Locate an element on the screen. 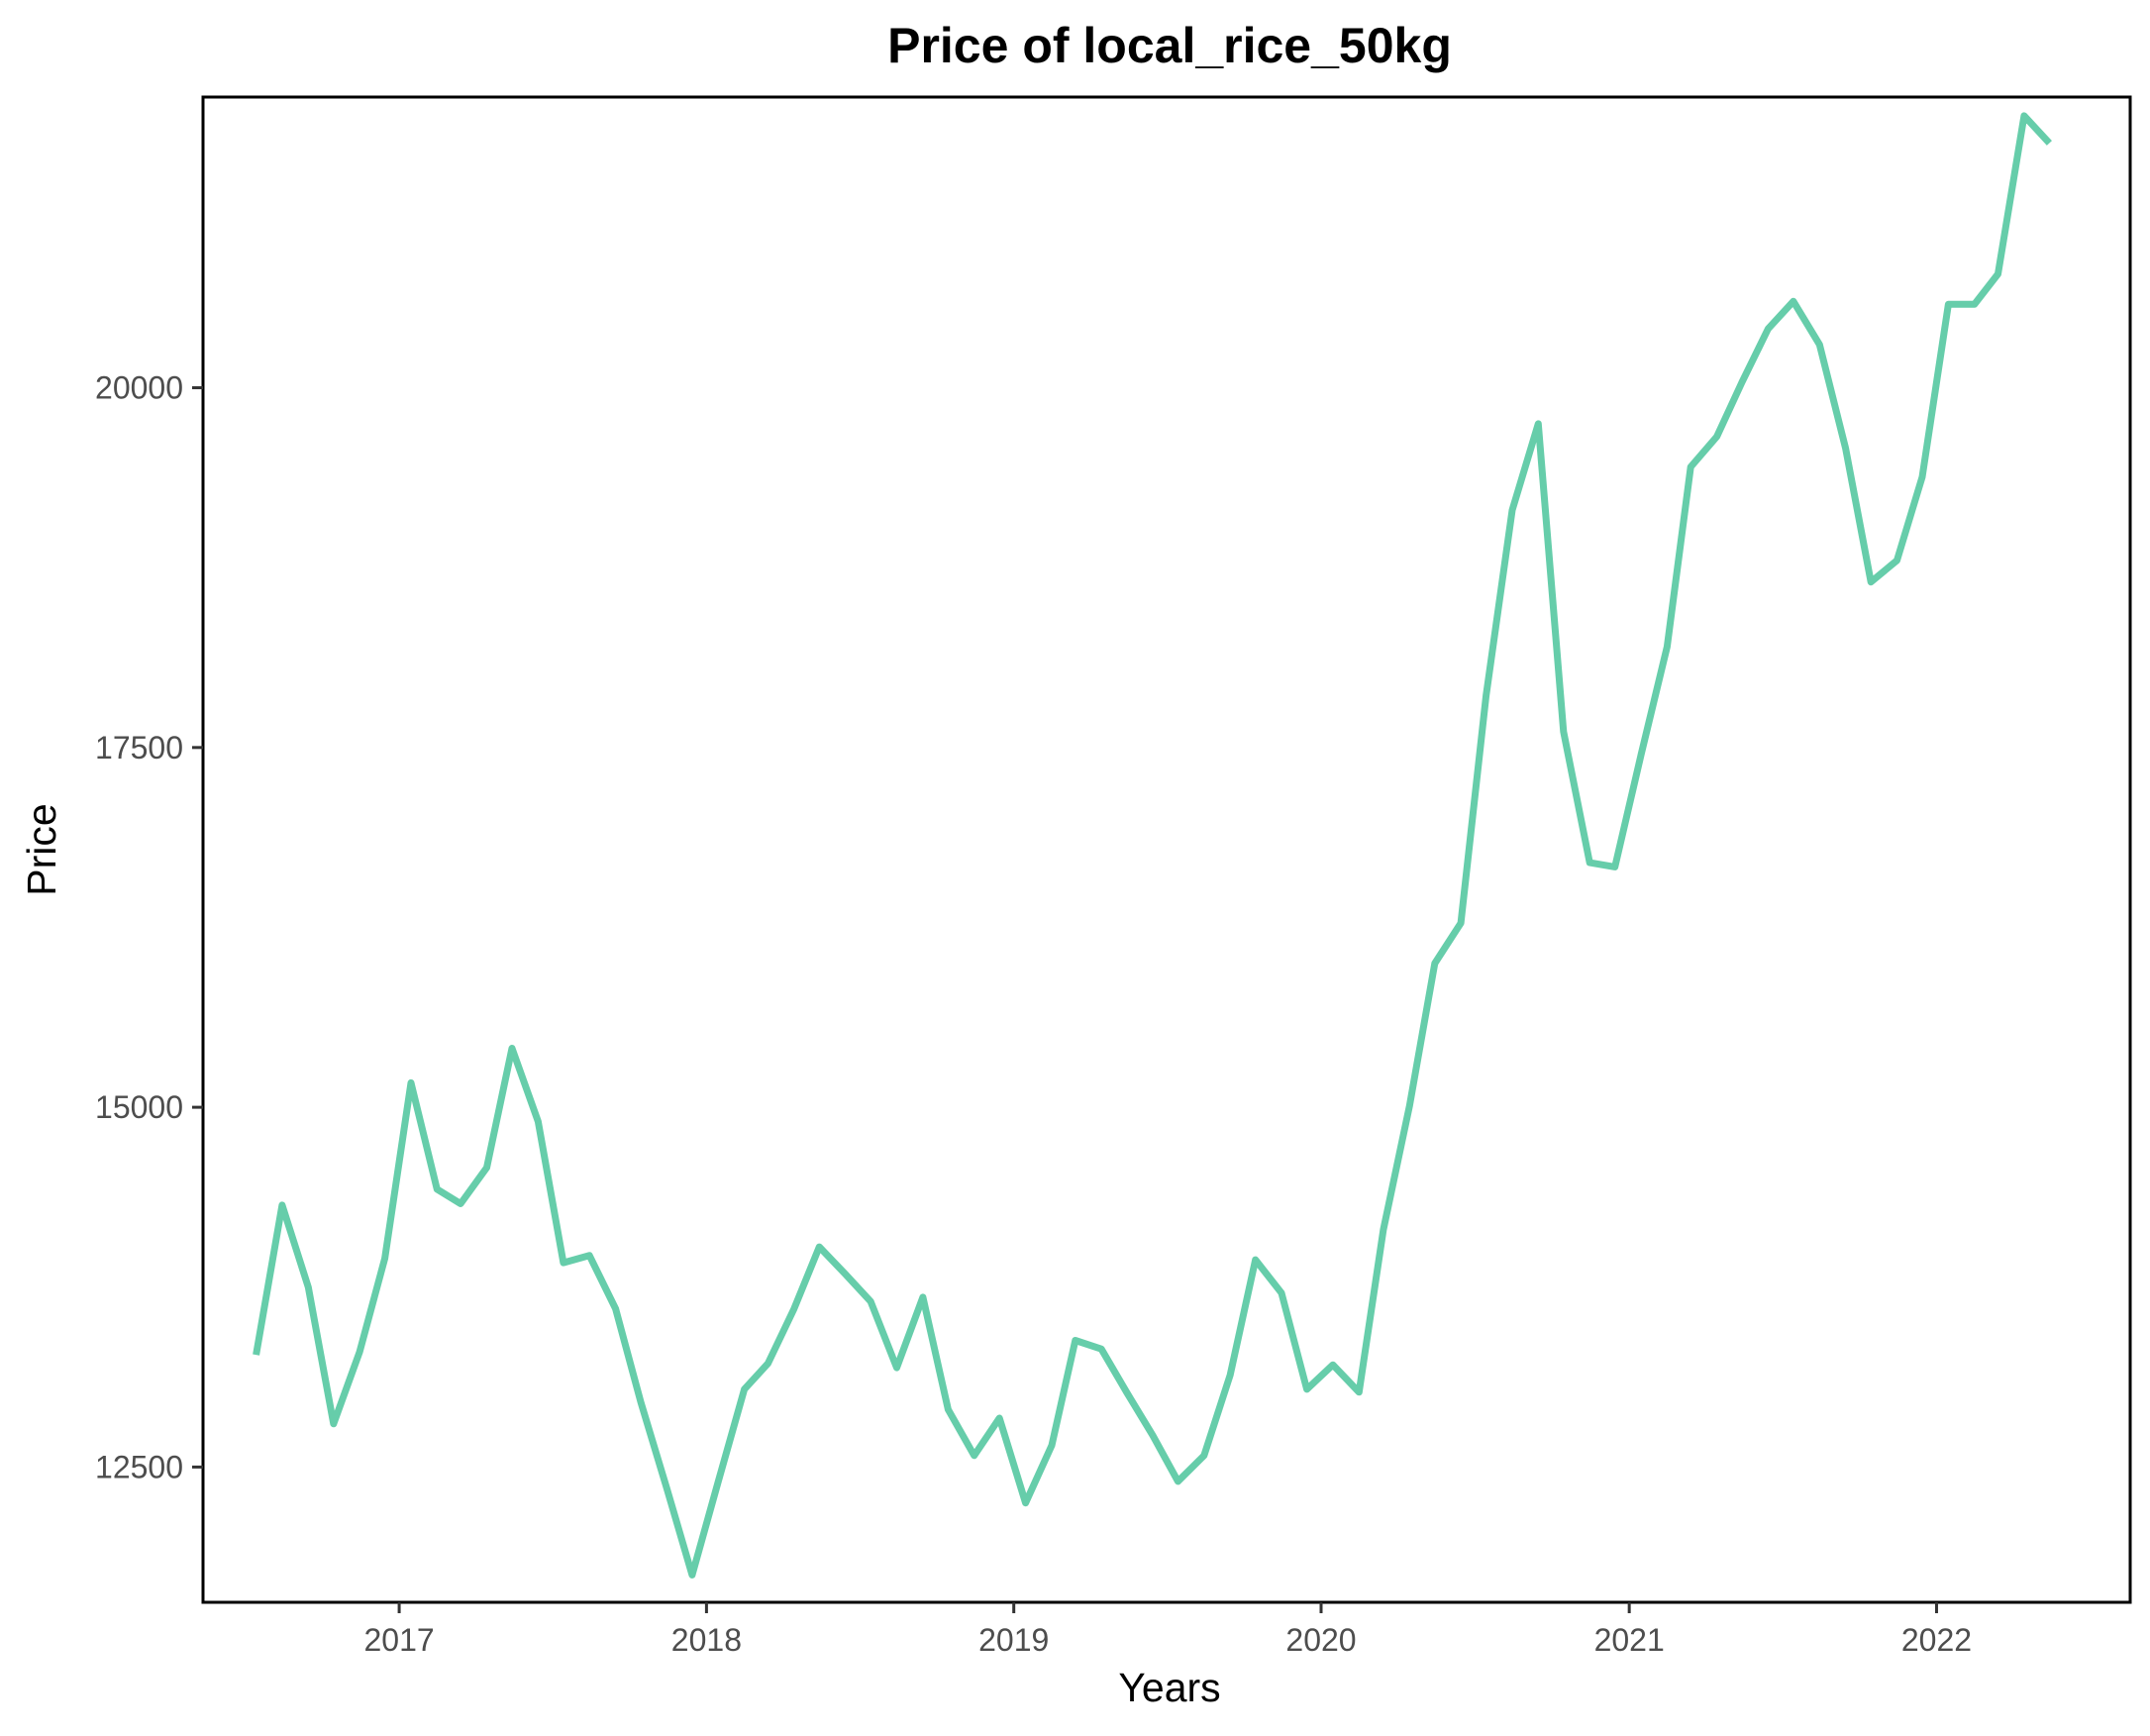 Image resolution: width=2150 pixels, height=1736 pixels. chart-title: Price of local_rice_50kg is located at coordinates (1169, 45).